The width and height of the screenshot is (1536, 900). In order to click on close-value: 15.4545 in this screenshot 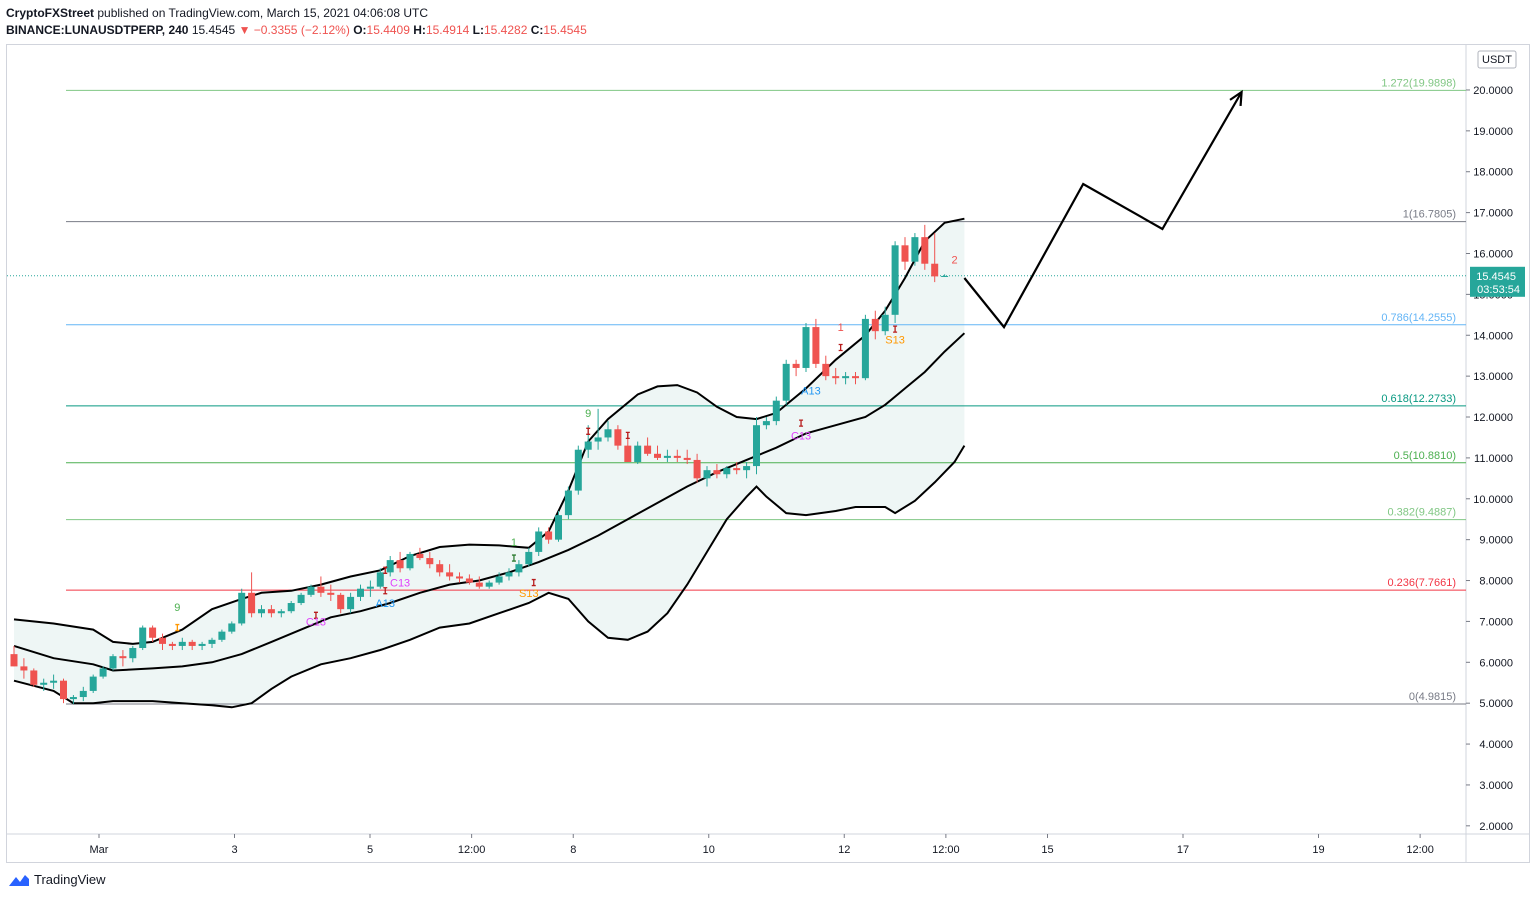, I will do `click(565, 30)`.